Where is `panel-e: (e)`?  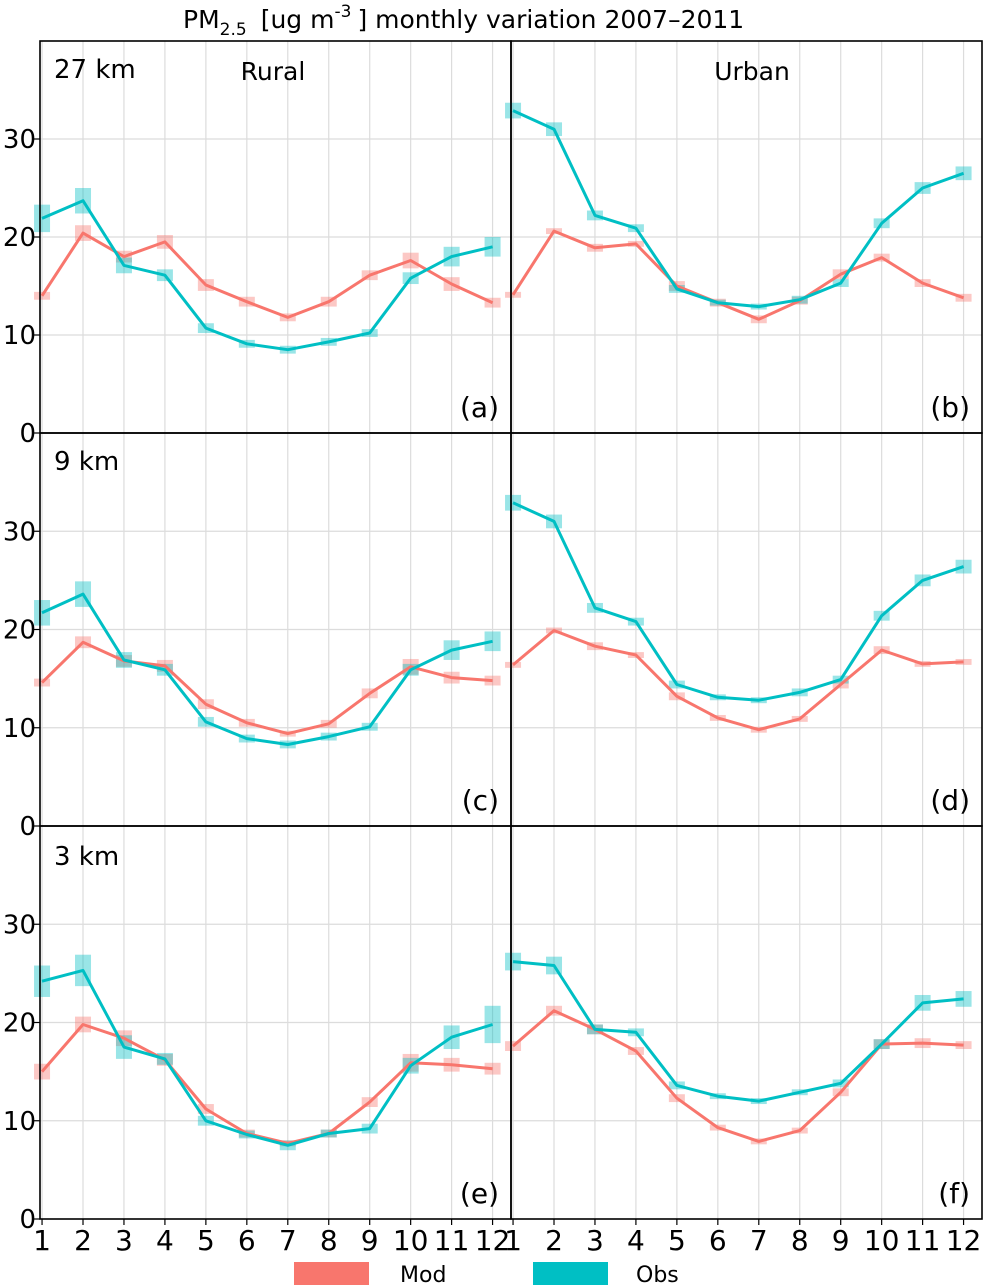
panel-e: (e) is located at coordinates (273, 1022).